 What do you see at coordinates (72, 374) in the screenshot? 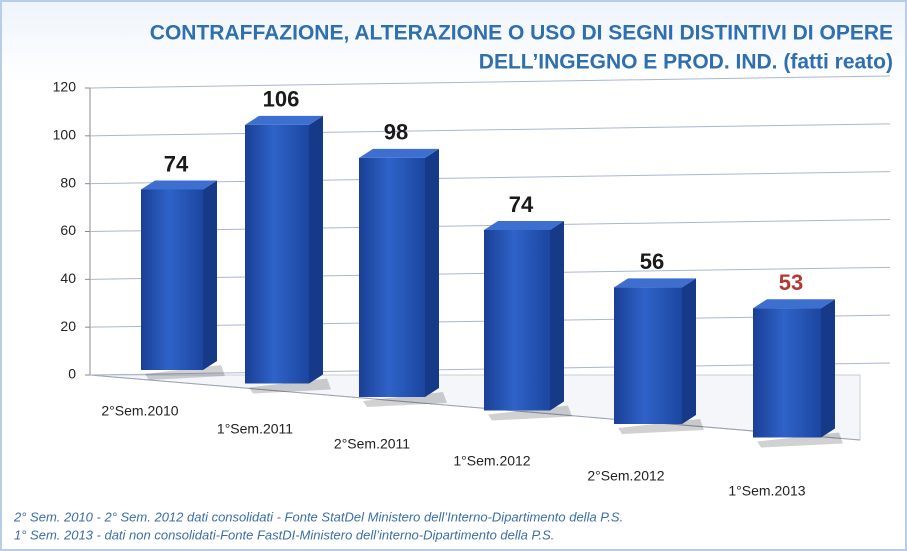
I see `y-tick-label: 0` at bounding box center [72, 374].